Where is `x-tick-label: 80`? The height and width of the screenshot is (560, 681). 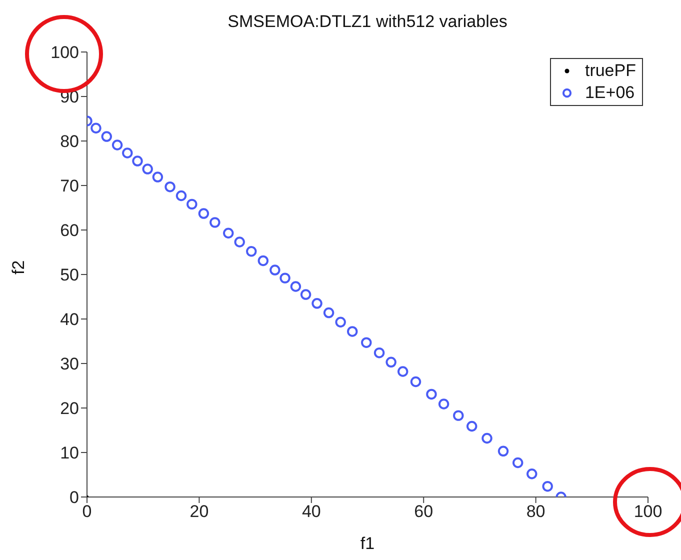 x-tick-label: 80 is located at coordinates (536, 512).